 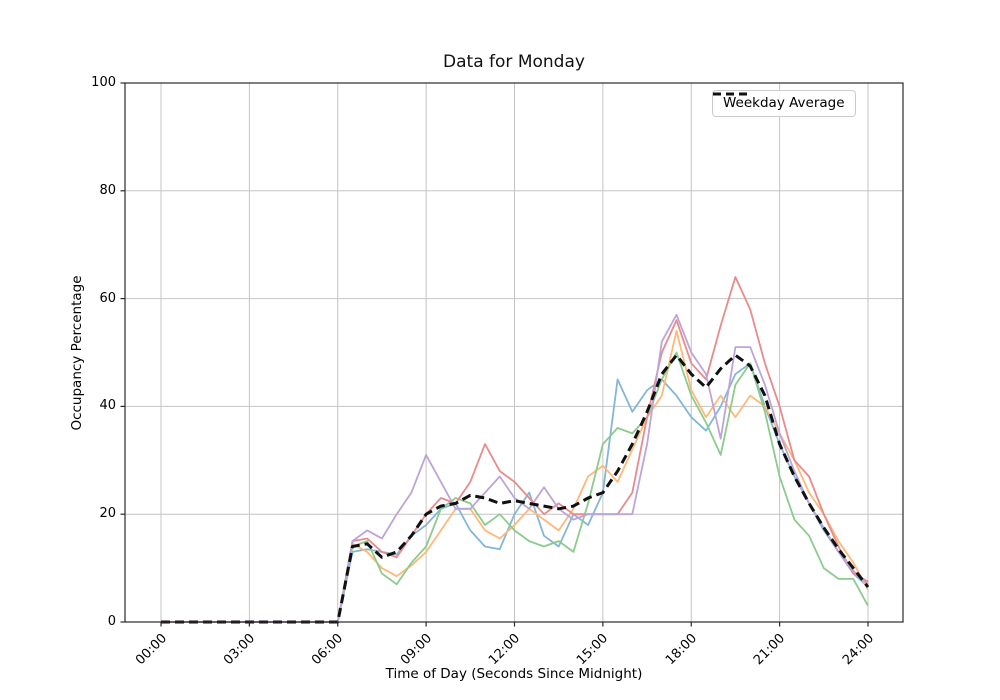 What do you see at coordinates (107, 406) in the screenshot?
I see `y-tick-label: 40` at bounding box center [107, 406].